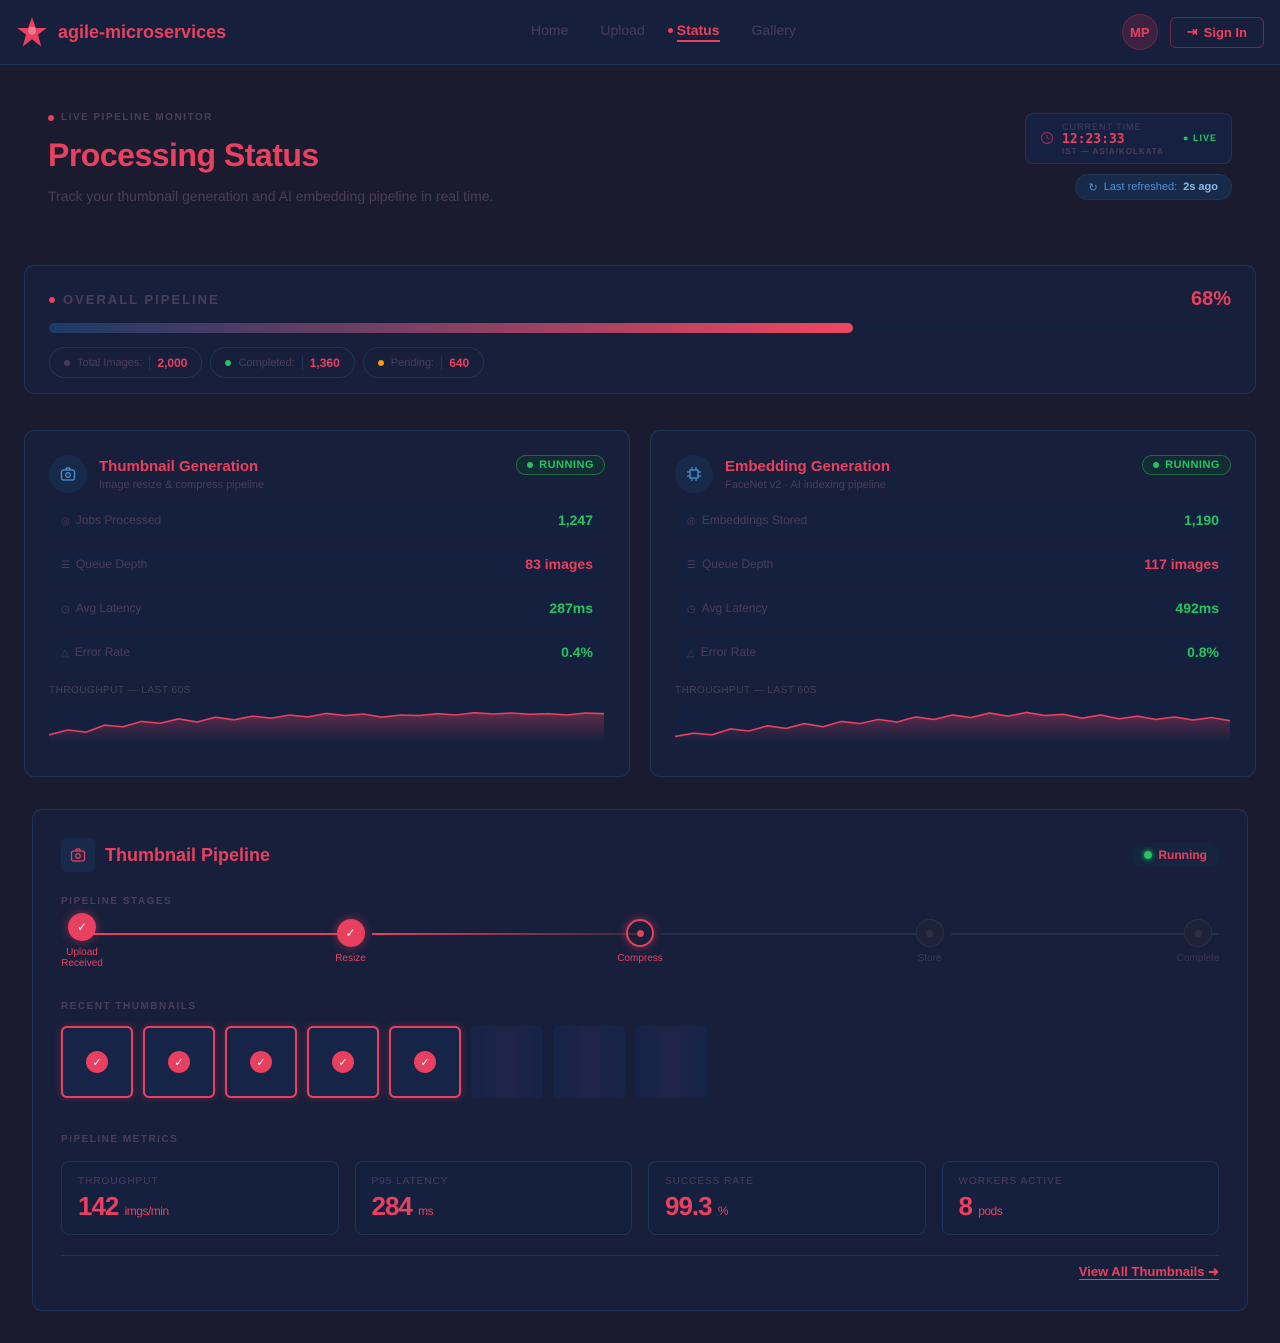  I want to click on text: Queue Depth, so click(737, 564).